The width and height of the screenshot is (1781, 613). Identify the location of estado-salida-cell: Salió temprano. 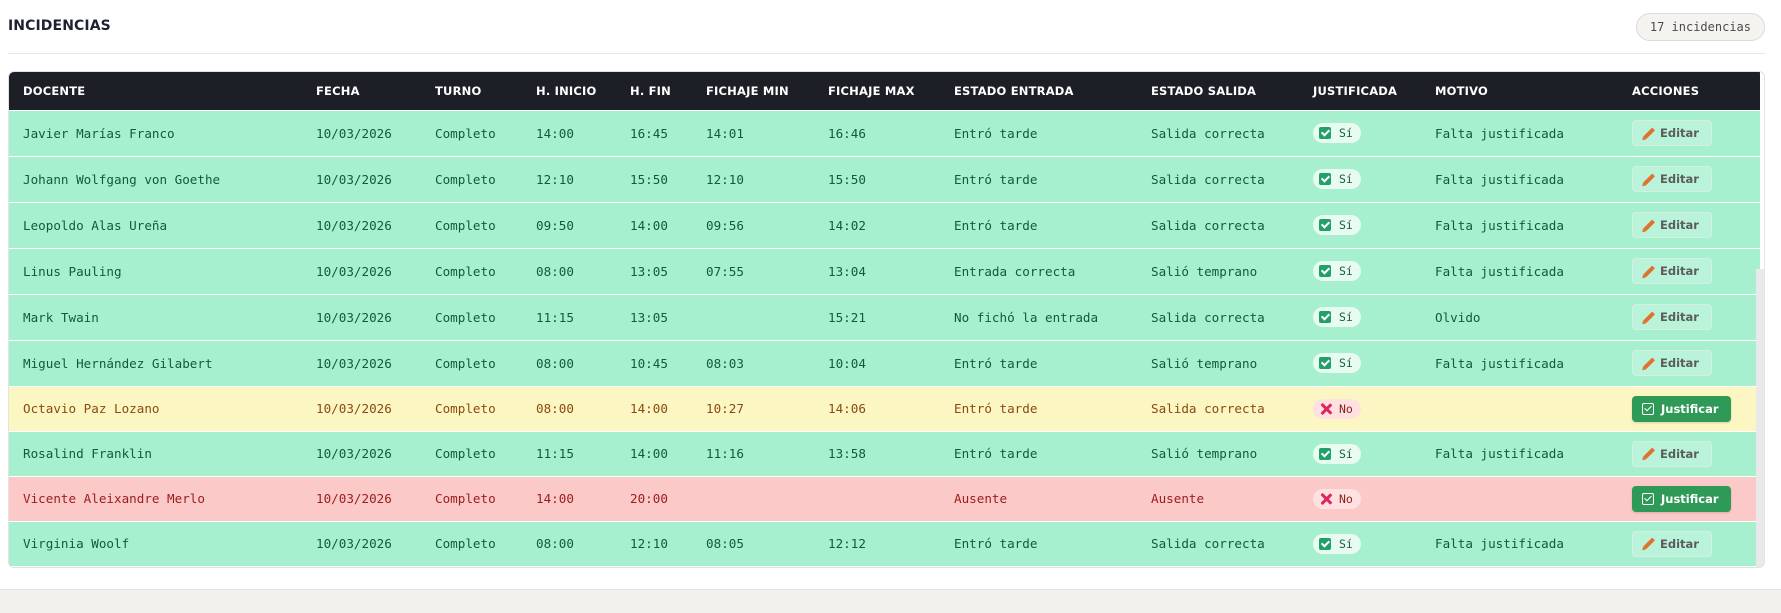
(1204, 271).